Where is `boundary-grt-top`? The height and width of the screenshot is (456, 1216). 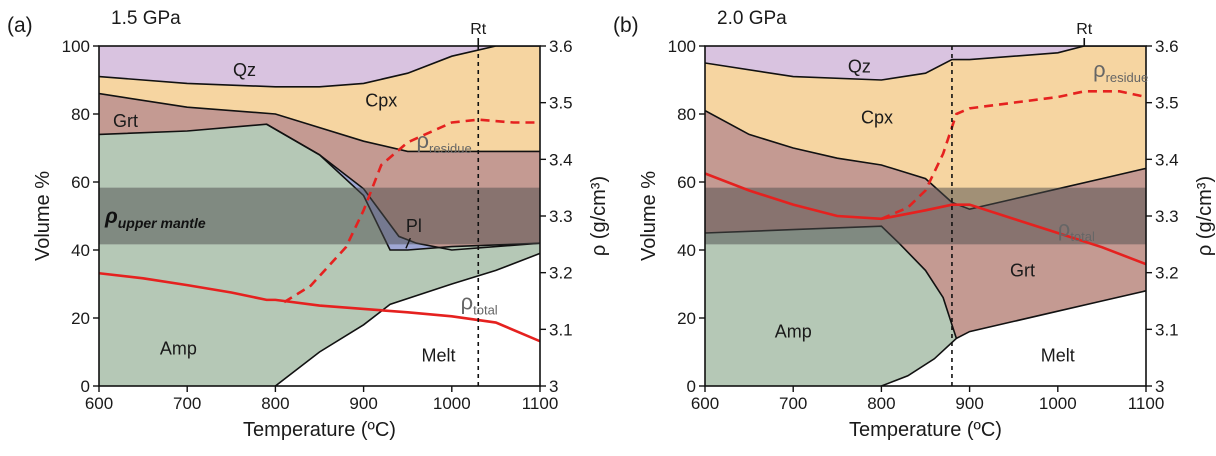
boundary-grt-top is located at coordinates (319, 122).